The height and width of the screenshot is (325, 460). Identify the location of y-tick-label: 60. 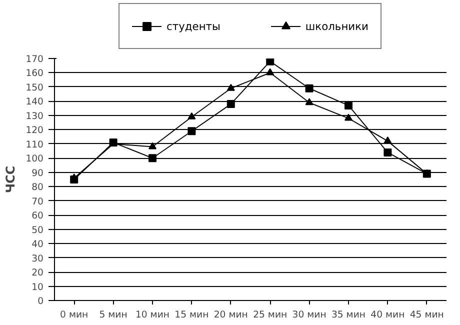
(38, 216).